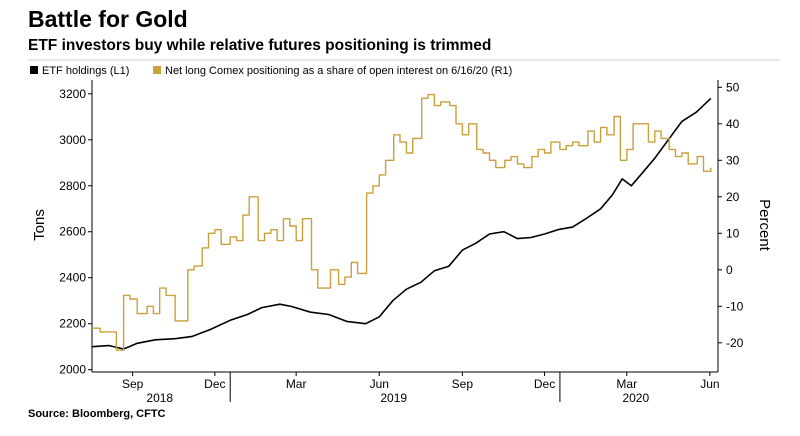 The width and height of the screenshot is (800, 436). What do you see at coordinates (72, 94) in the screenshot?
I see `y-left-tick-label: 3200` at bounding box center [72, 94].